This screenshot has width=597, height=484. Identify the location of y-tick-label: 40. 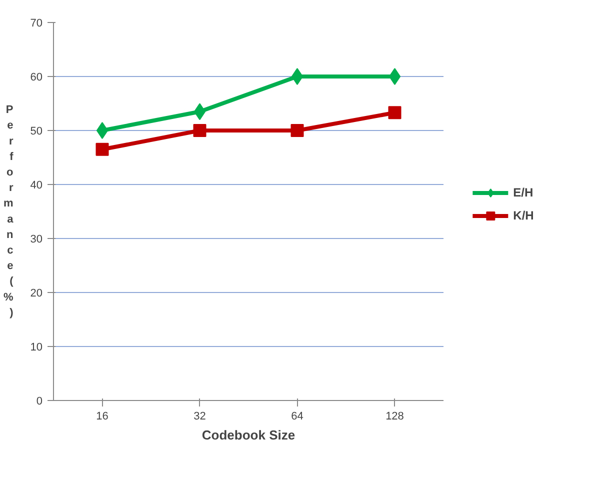
(36, 186).